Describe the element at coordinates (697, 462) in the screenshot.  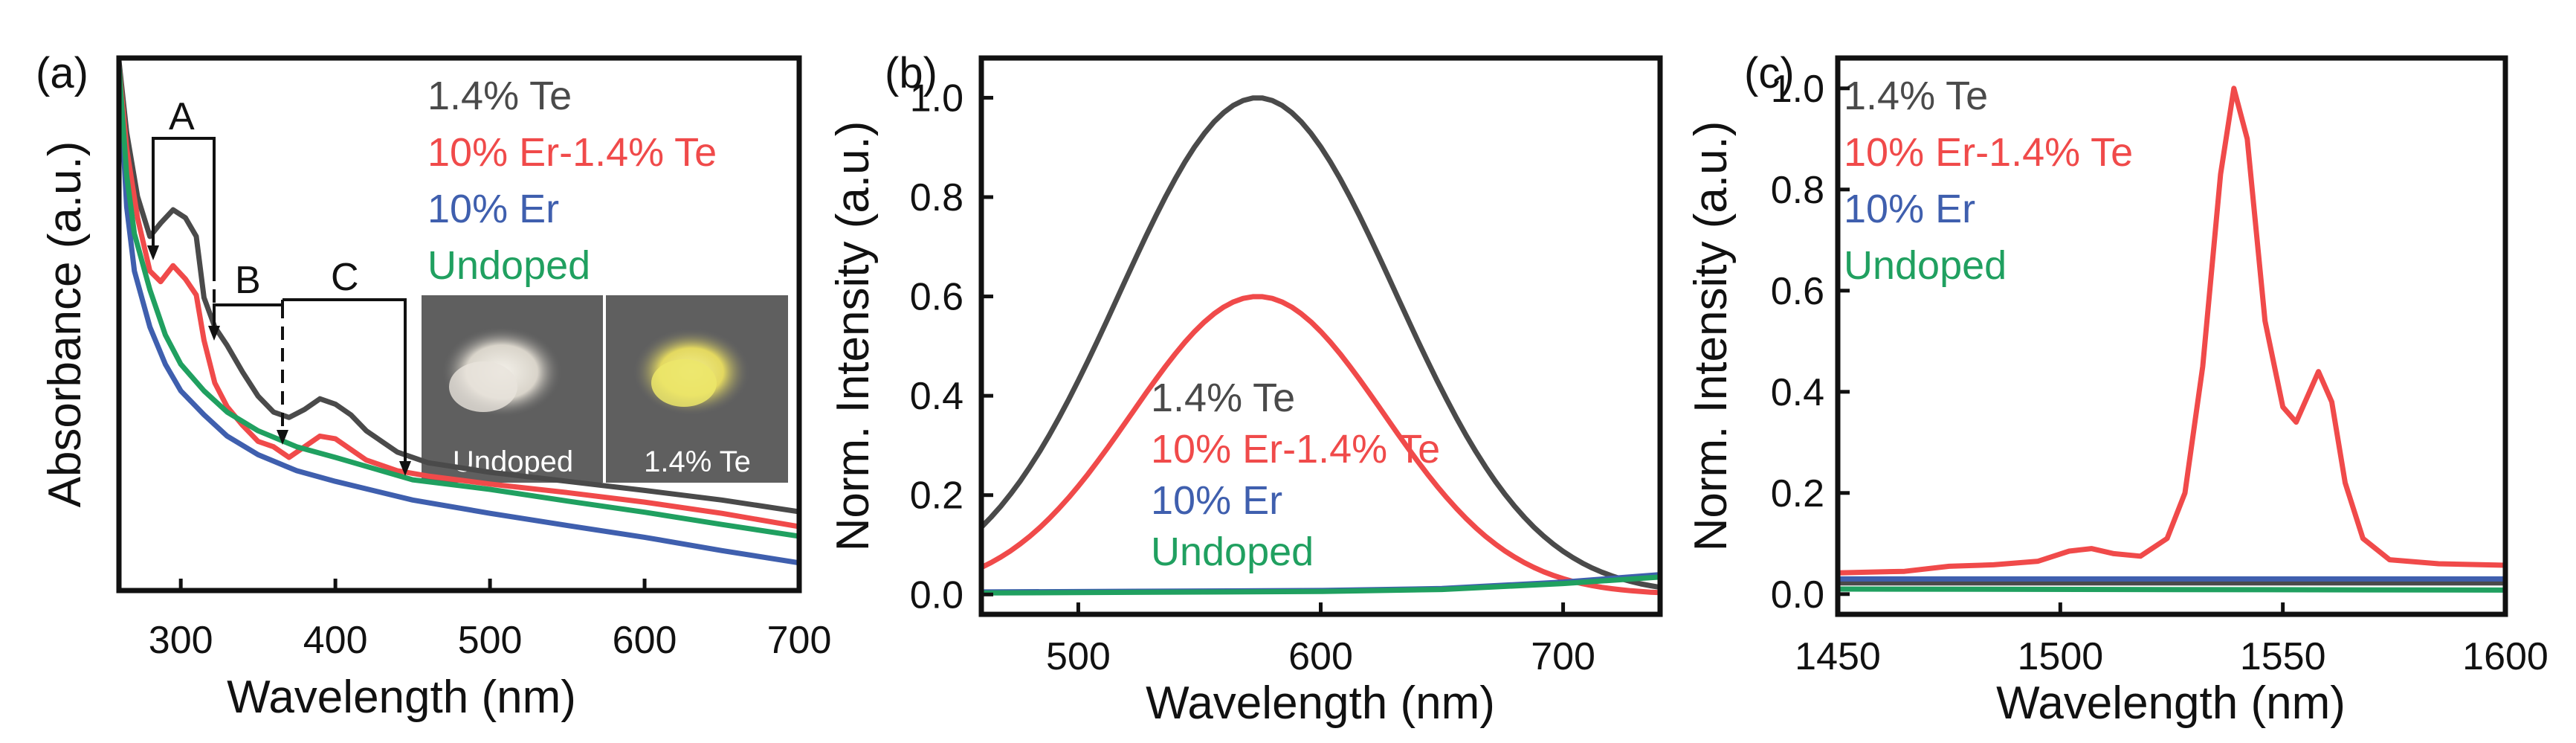
I see `inset-label-te: 1.4% Te` at that location.